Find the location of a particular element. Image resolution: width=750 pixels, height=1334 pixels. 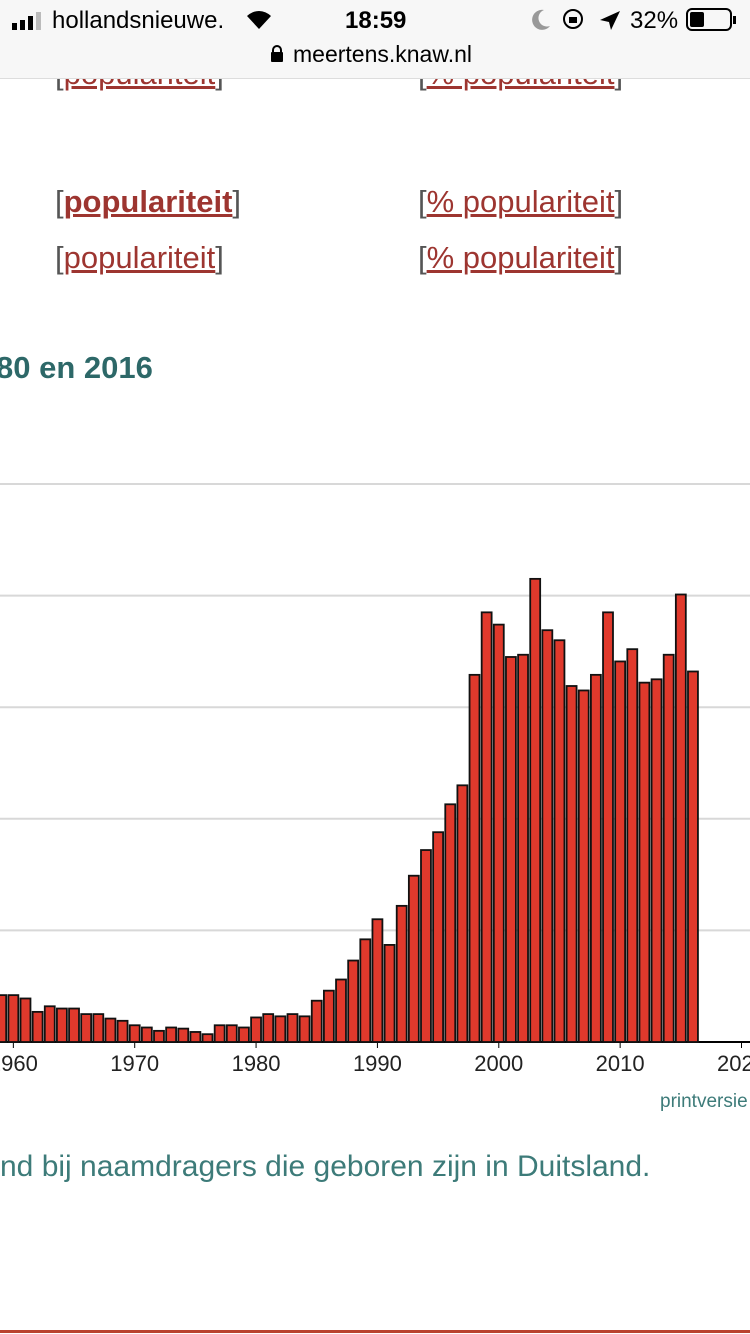

x-tick-label: 1970 is located at coordinates (134, 1063).